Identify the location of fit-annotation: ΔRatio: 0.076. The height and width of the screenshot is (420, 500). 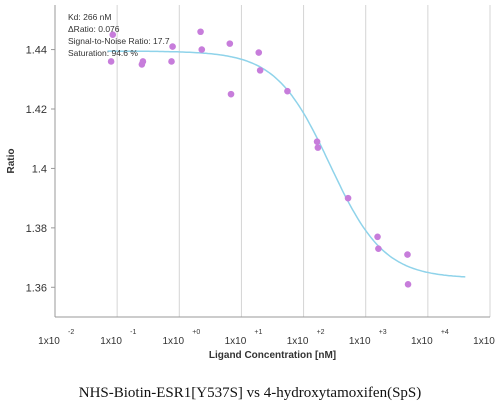
(94, 29).